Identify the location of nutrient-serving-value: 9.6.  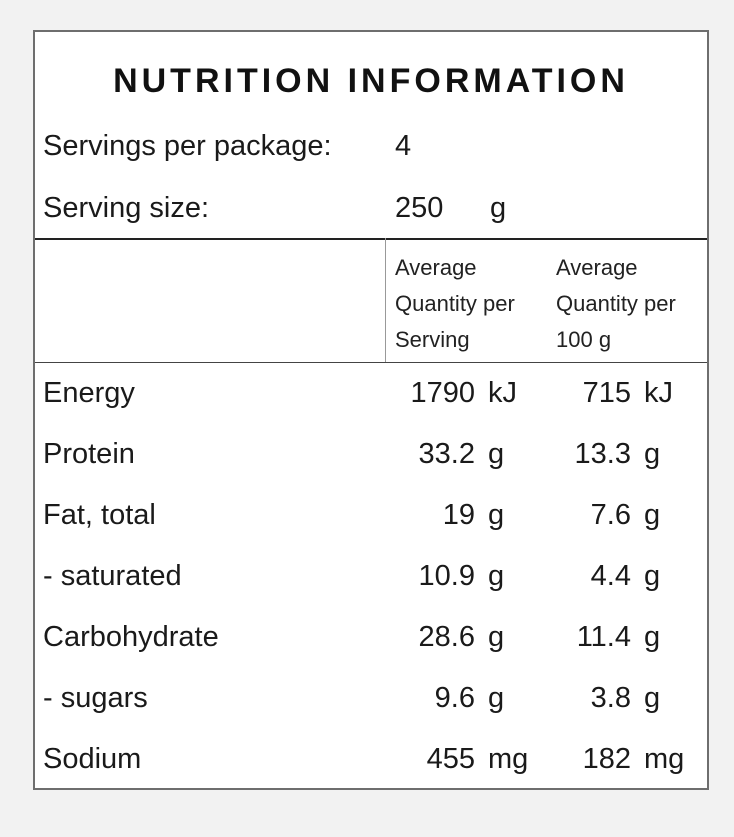
(454, 698).